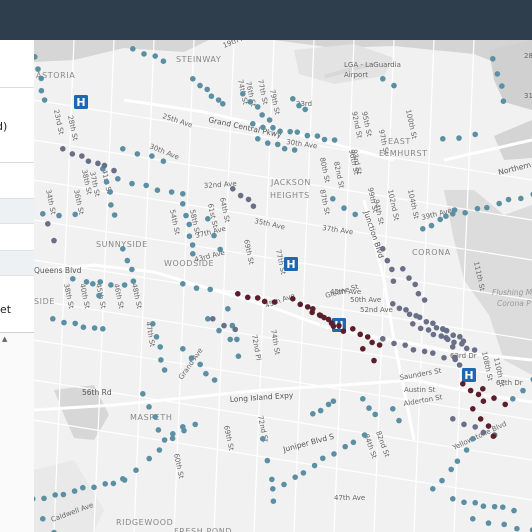  I want to click on panel-divider, so click(17, 87).